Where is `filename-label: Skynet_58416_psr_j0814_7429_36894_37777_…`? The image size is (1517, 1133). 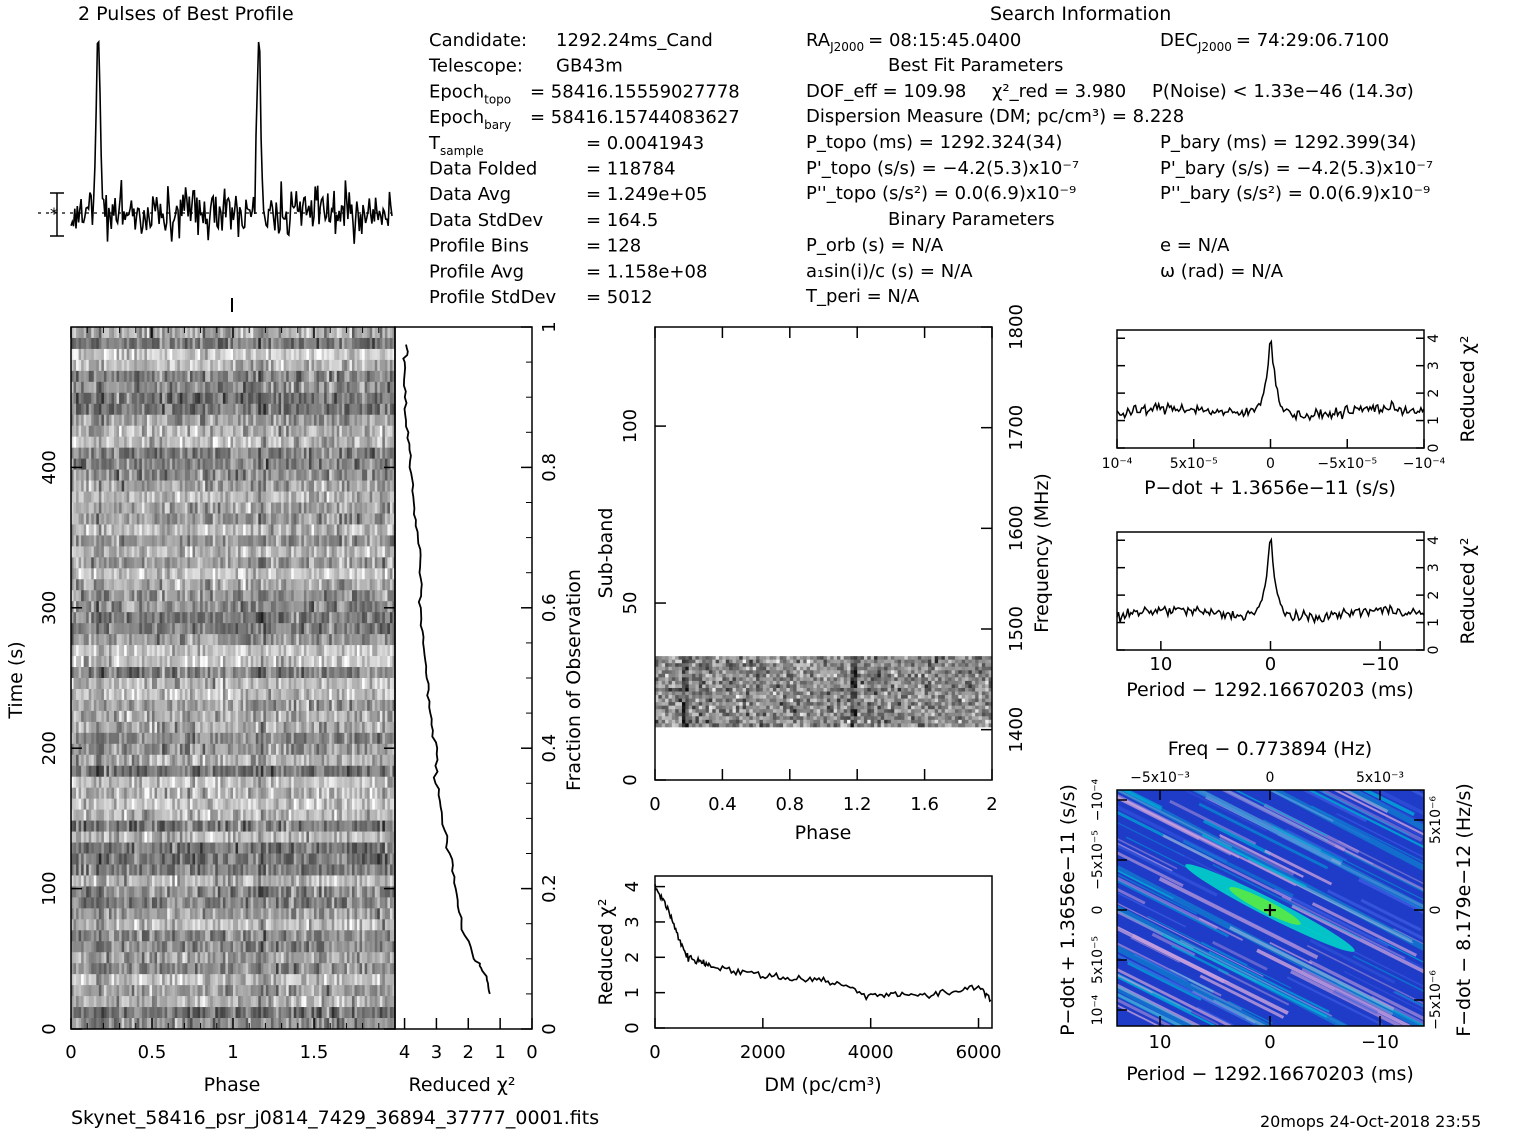
filename-label: Skynet_58416_psr_j0814_7429_36894_37777_… is located at coordinates (335, 1118).